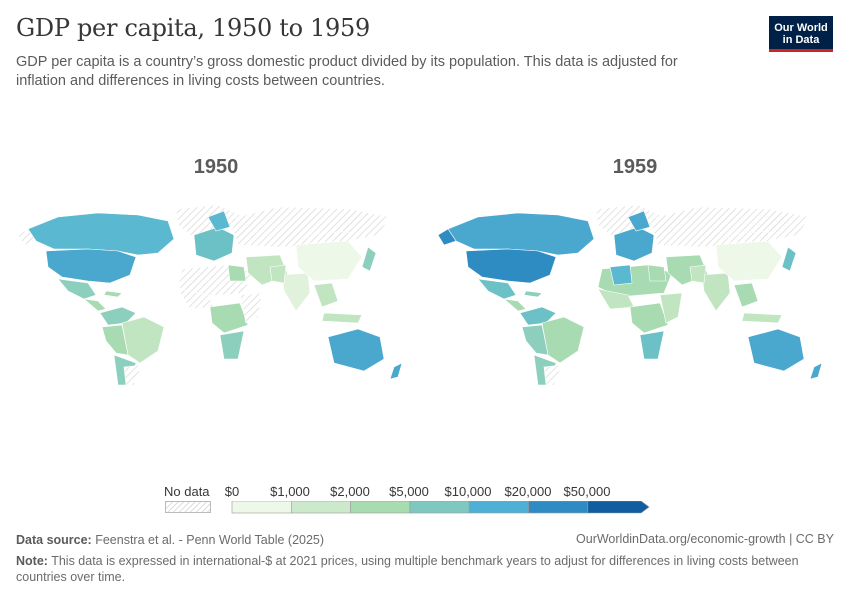 This screenshot has width=850, height=600. I want to click on brazil-1959, so click(563, 340).